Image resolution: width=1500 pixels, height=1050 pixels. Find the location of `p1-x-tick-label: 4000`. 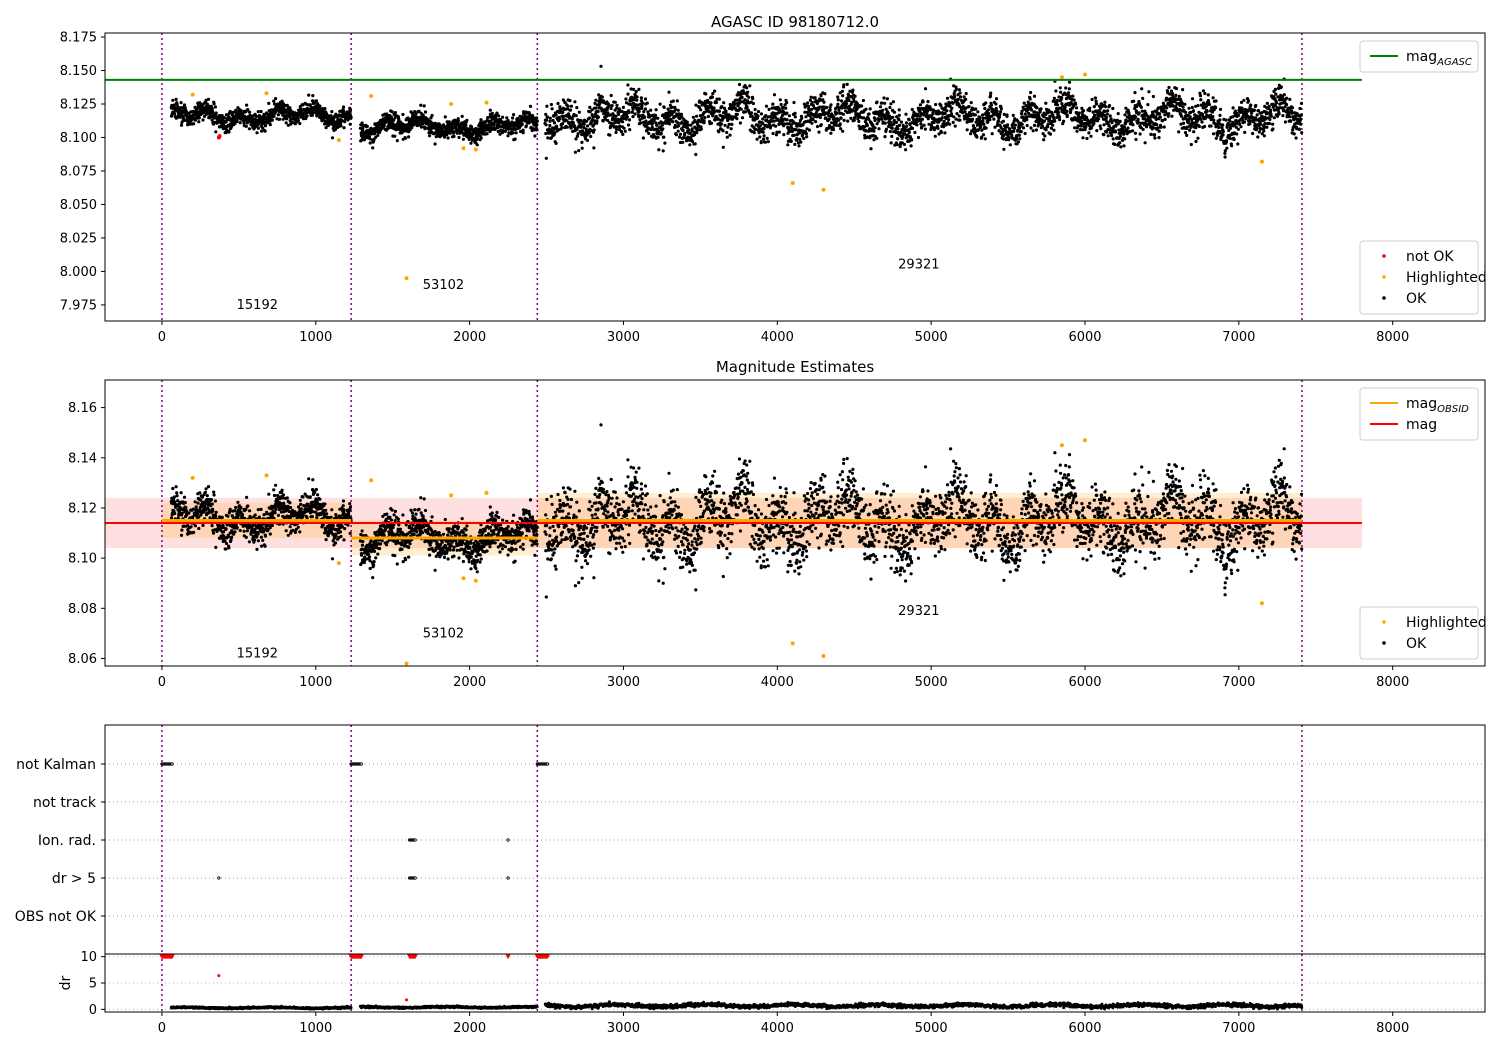

p1-x-tick-label: 4000 is located at coordinates (777, 337).